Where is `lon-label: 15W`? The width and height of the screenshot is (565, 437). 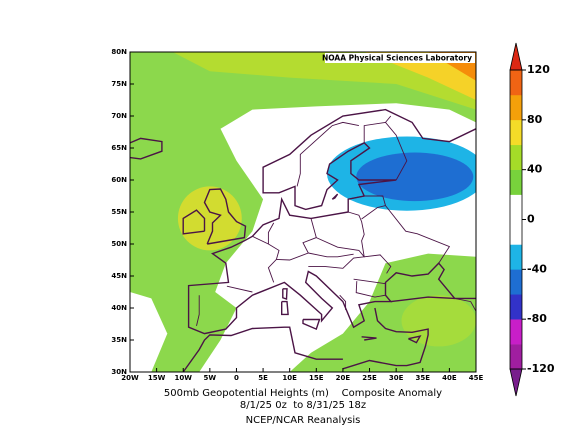
lon-label: 15W is located at coordinates (157, 378).